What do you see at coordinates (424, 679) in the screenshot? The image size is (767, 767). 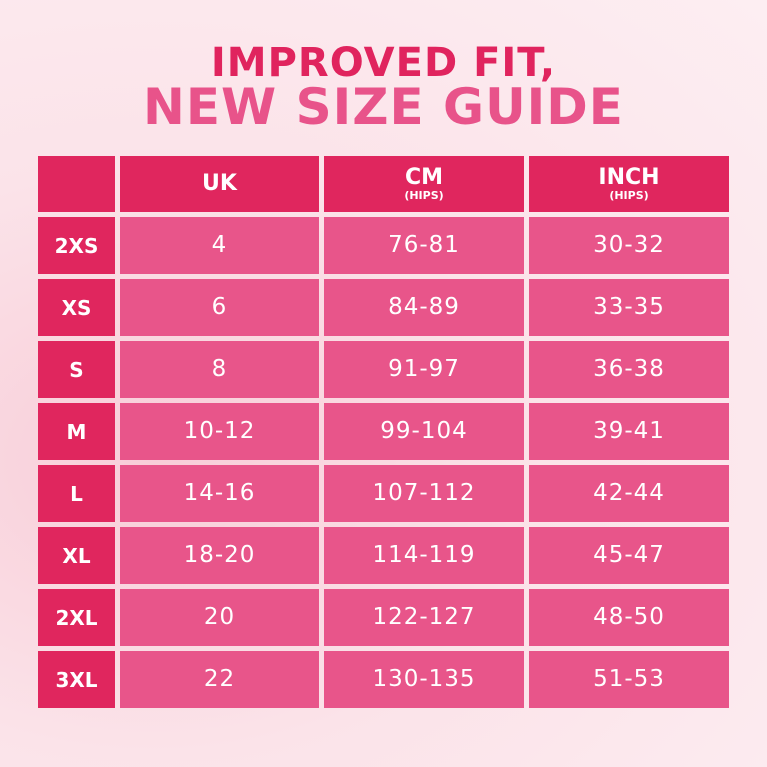 I see `cm-cell: 130-135` at bounding box center [424, 679].